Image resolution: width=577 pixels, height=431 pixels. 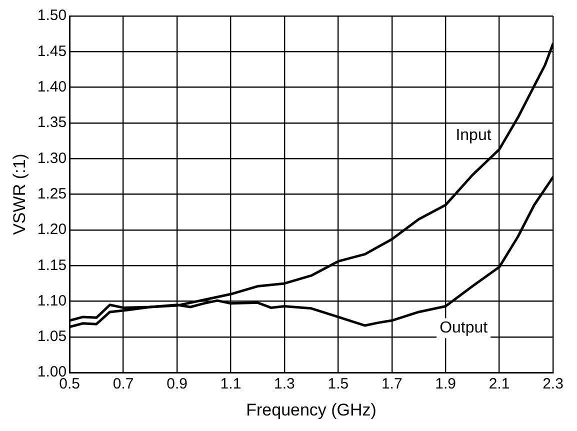 What do you see at coordinates (52, 301) in the screenshot?
I see `y-tick-label: 1.10` at bounding box center [52, 301].